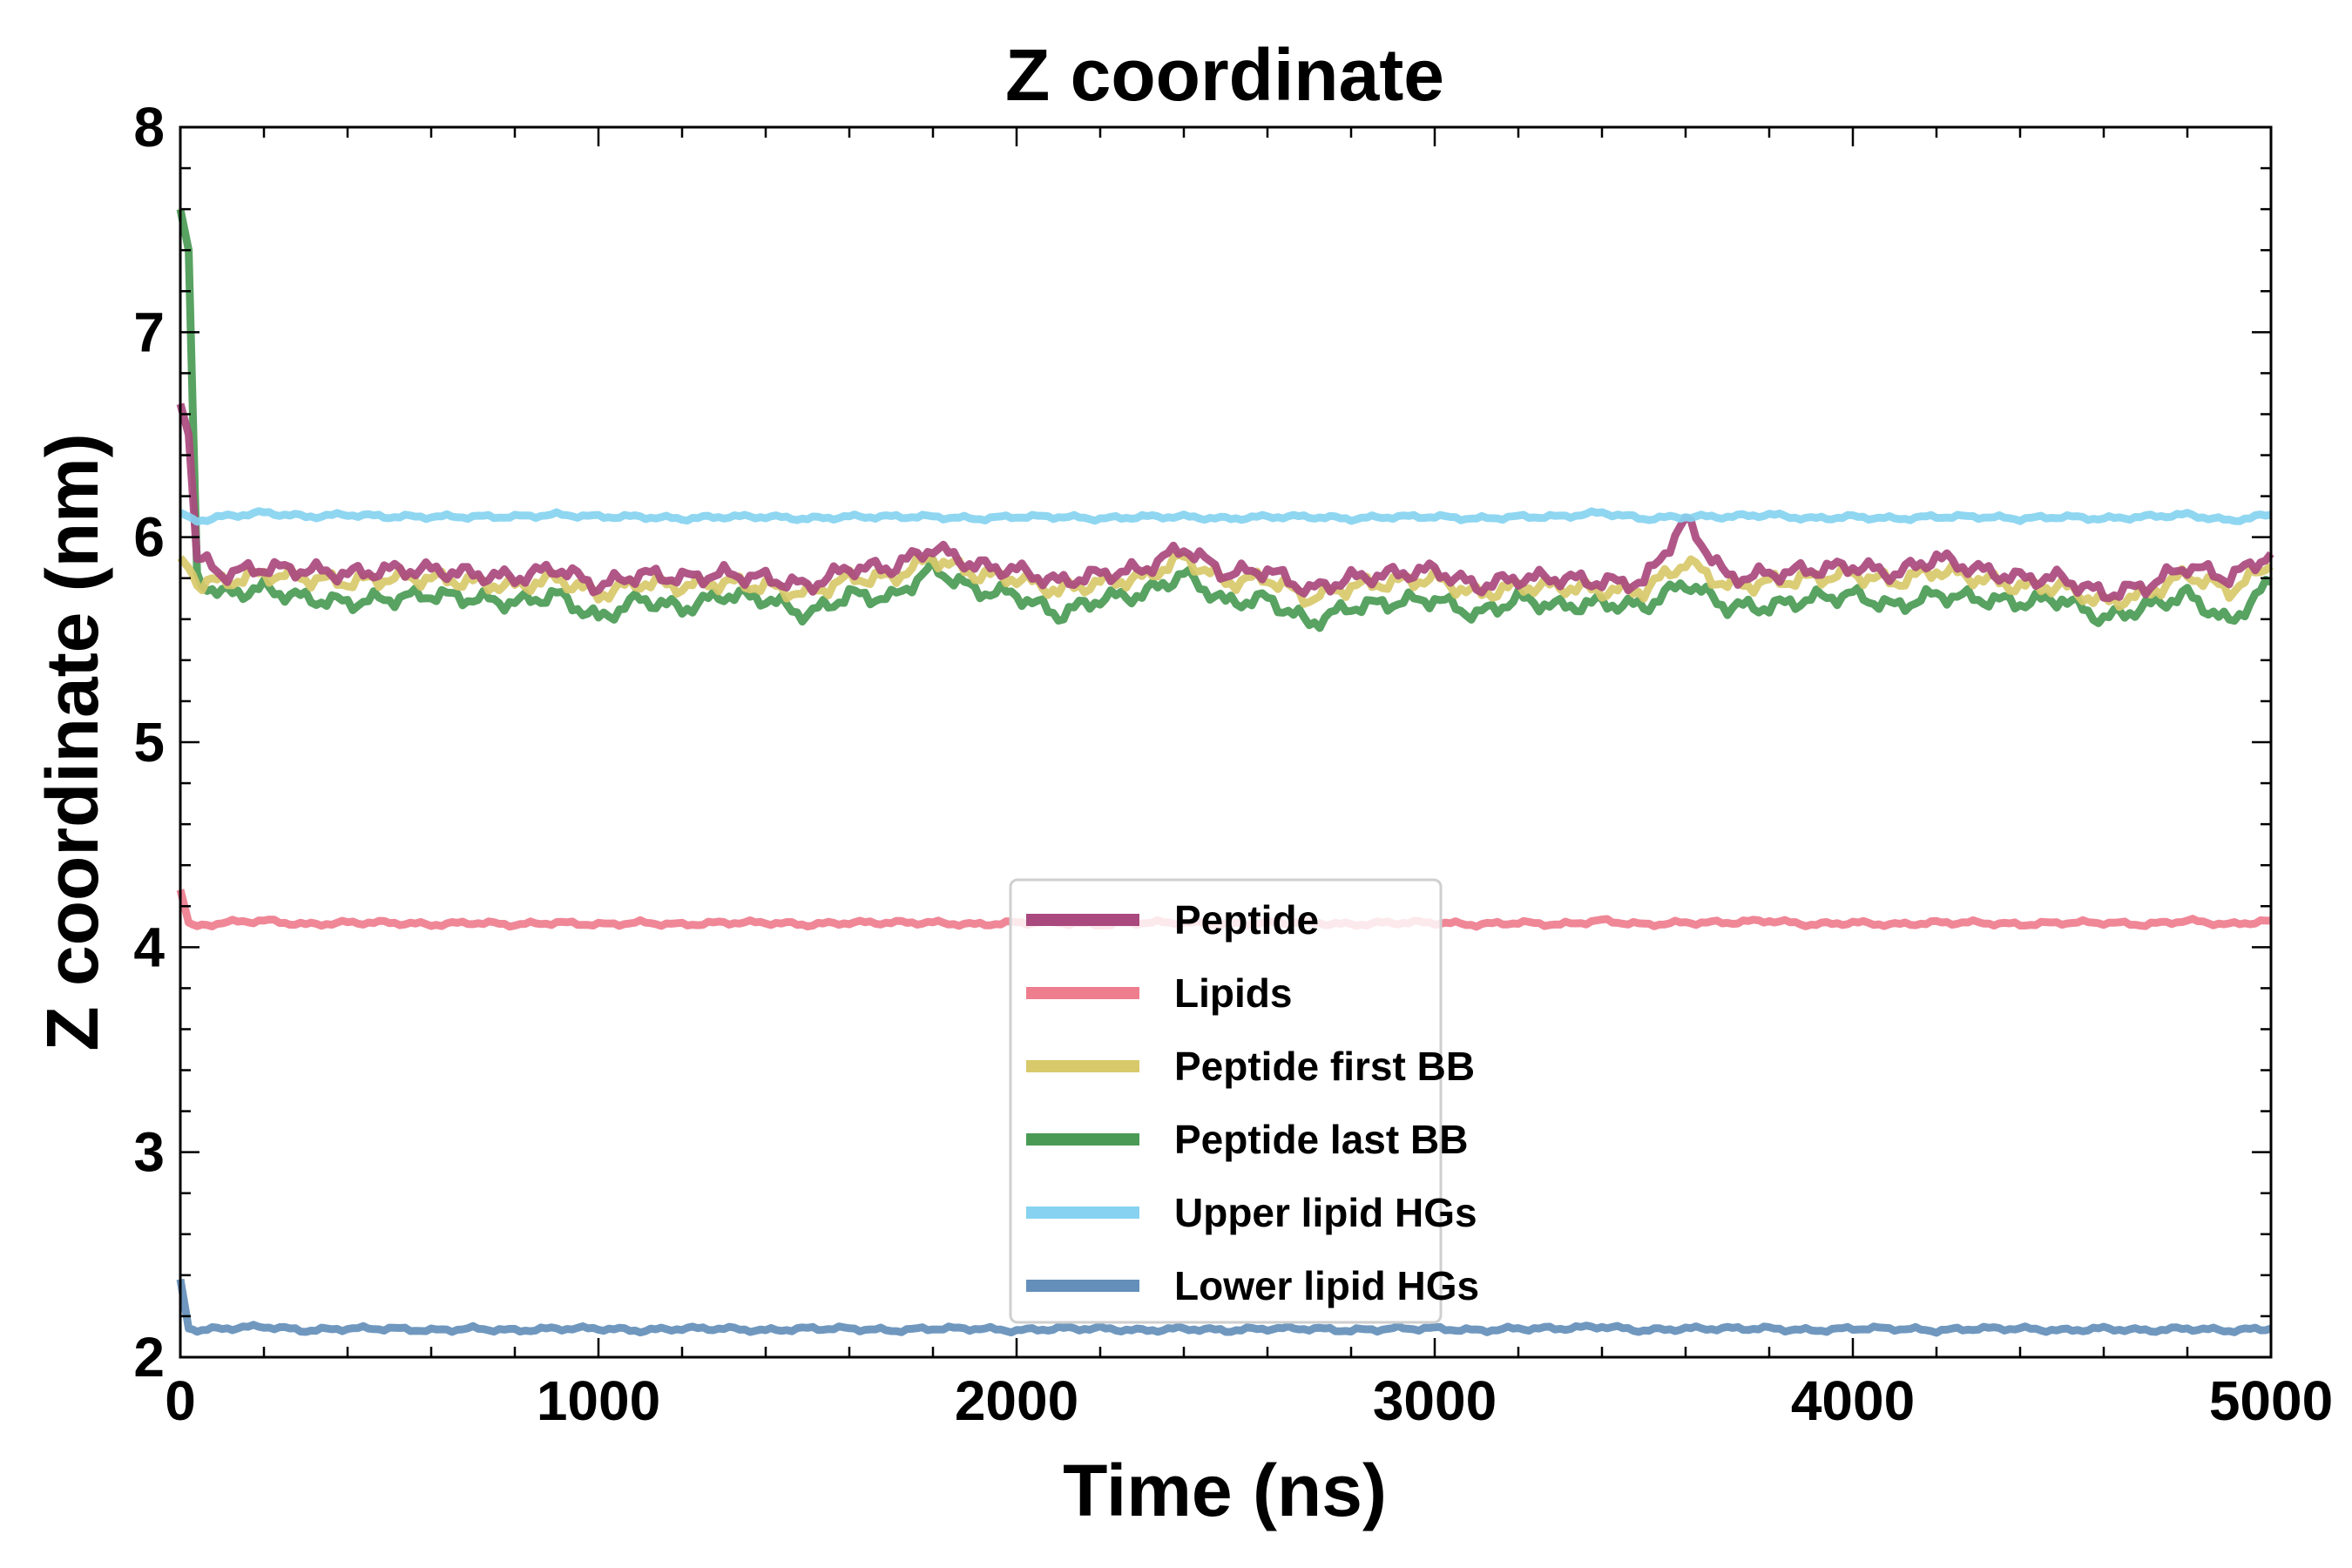 Image resolution: width=2352 pixels, height=1568 pixels. Describe the element at coordinates (1226, 1101) in the screenshot. I see `legend-box` at that location.